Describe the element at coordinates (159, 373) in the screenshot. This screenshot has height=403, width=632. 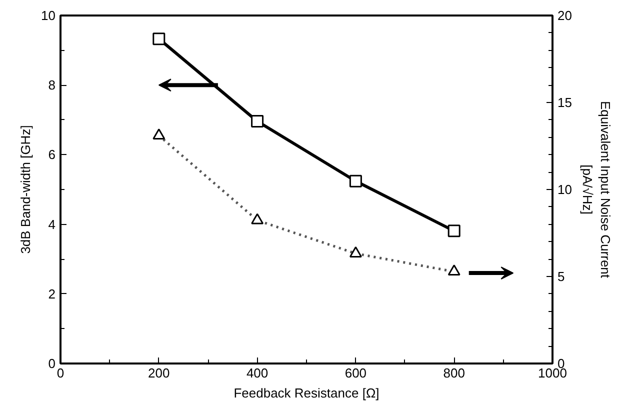
I see `x-tick-label: 200` at that location.